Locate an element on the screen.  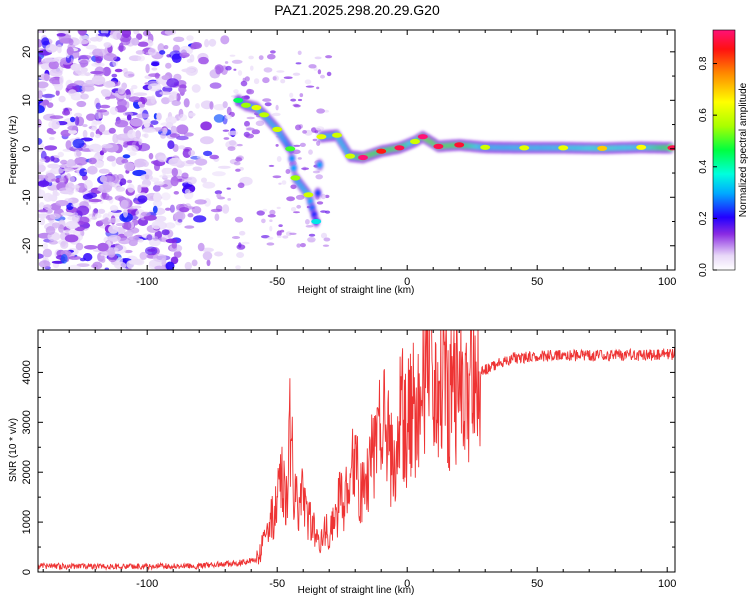
spectrogram-y-label: Frequency (Hz) is located at coordinates (13, 150).